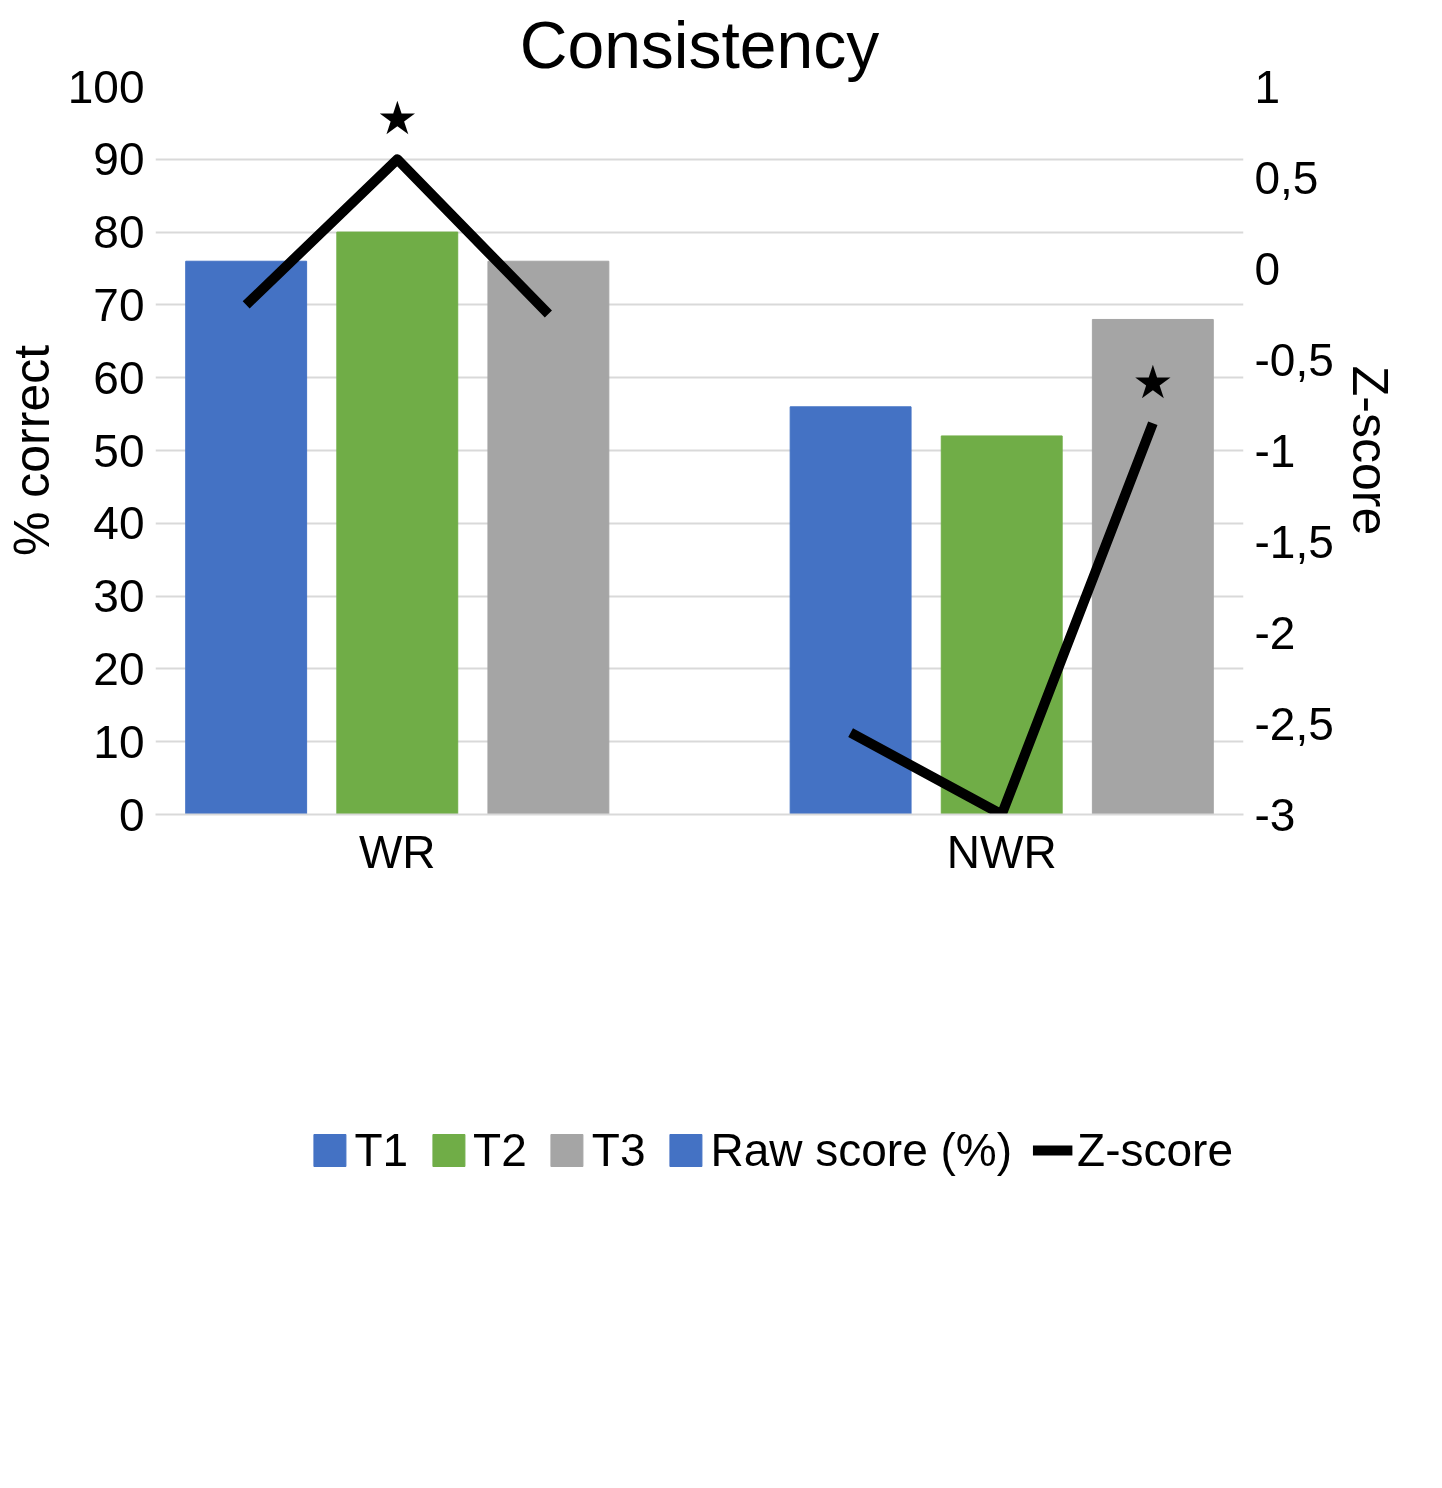 The height and width of the screenshot is (1488, 1442). Describe the element at coordinates (1294, 541) in the screenshot. I see `y2-tick-label: -1,5` at that location.